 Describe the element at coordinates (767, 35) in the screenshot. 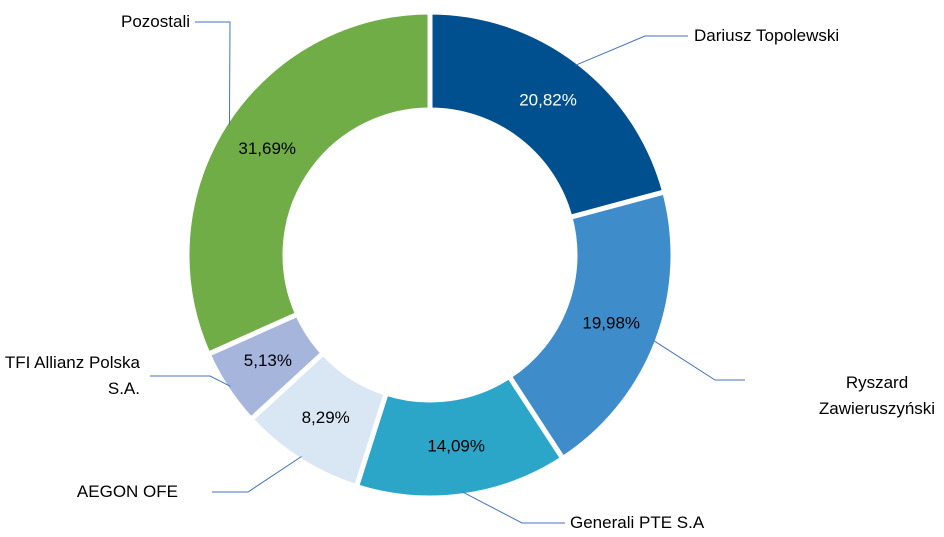

I see `category-label: Dariusz Topolewski` at that location.